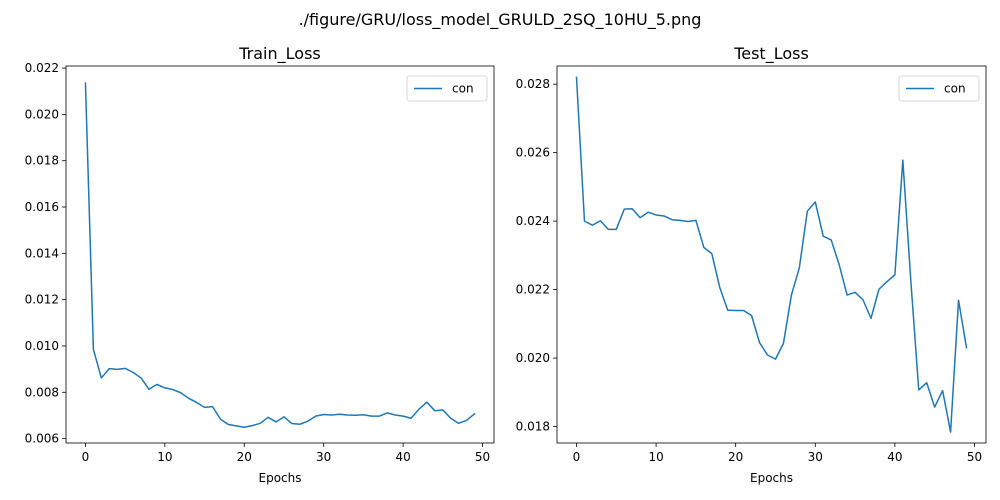 Image resolution: width=1000 pixels, height=500 pixels. Describe the element at coordinates (533, 84) in the screenshot. I see `test-loss-y-tick-label: 0.028` at that location.